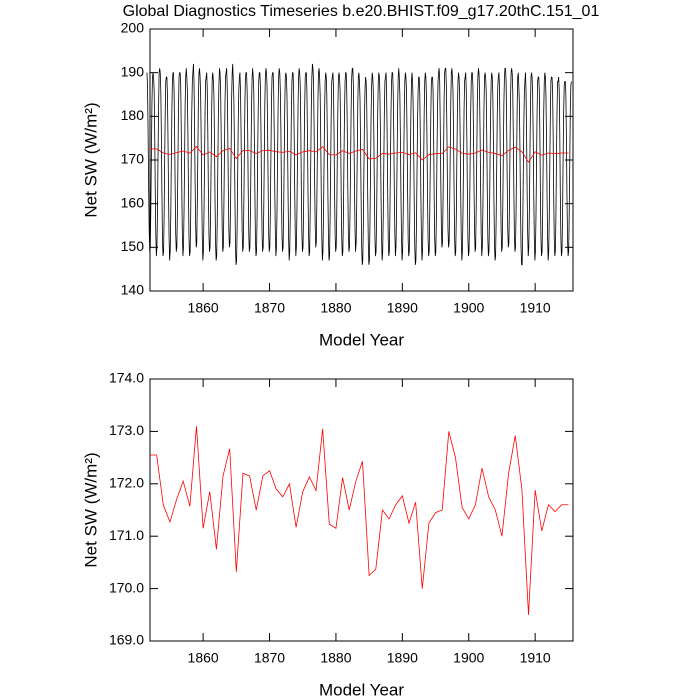  What do you see at coordinates (126, 535) in the screenshot?
I see `y-tick-label: 171.0` at bounding box center [126, 535].